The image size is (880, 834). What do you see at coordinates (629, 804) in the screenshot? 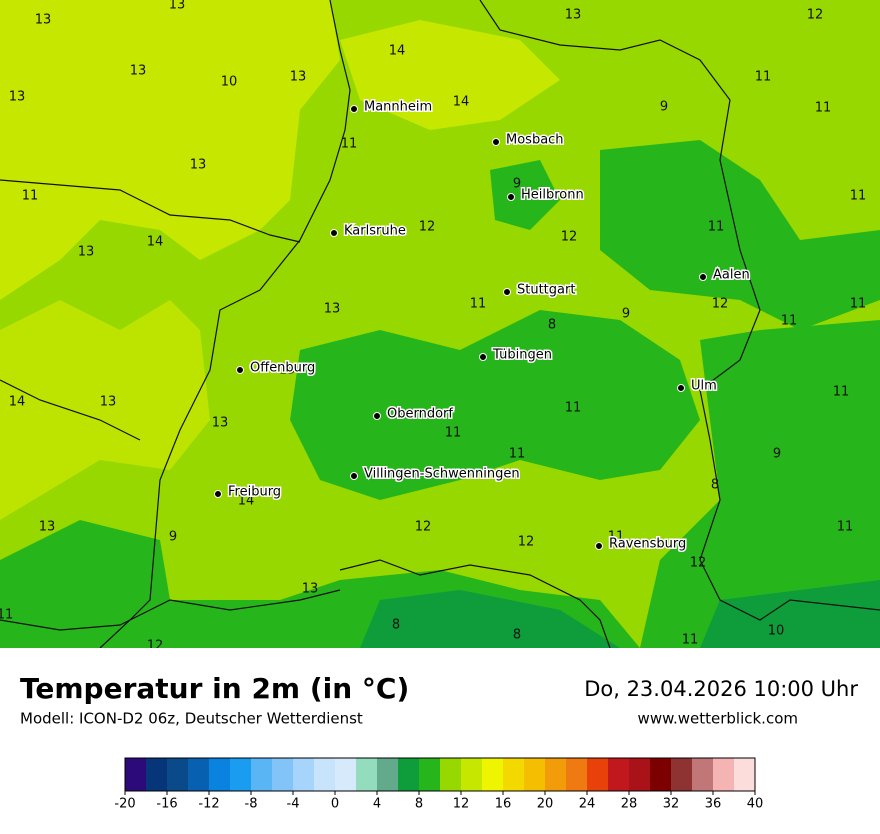
I see `colorbar-tick-label: 28` at bounding box center [629, 804].